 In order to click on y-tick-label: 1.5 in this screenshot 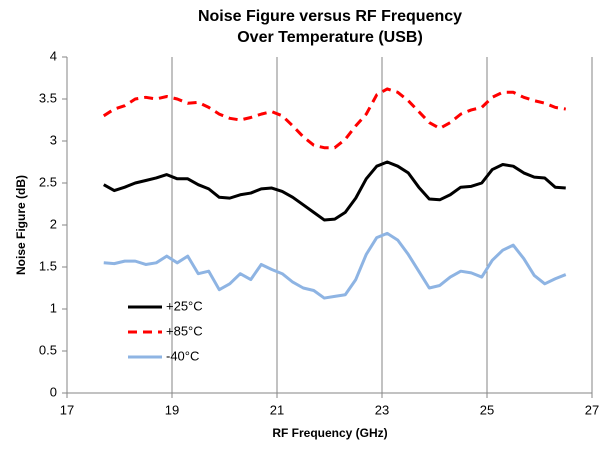, I will do `click(48, 265)`.